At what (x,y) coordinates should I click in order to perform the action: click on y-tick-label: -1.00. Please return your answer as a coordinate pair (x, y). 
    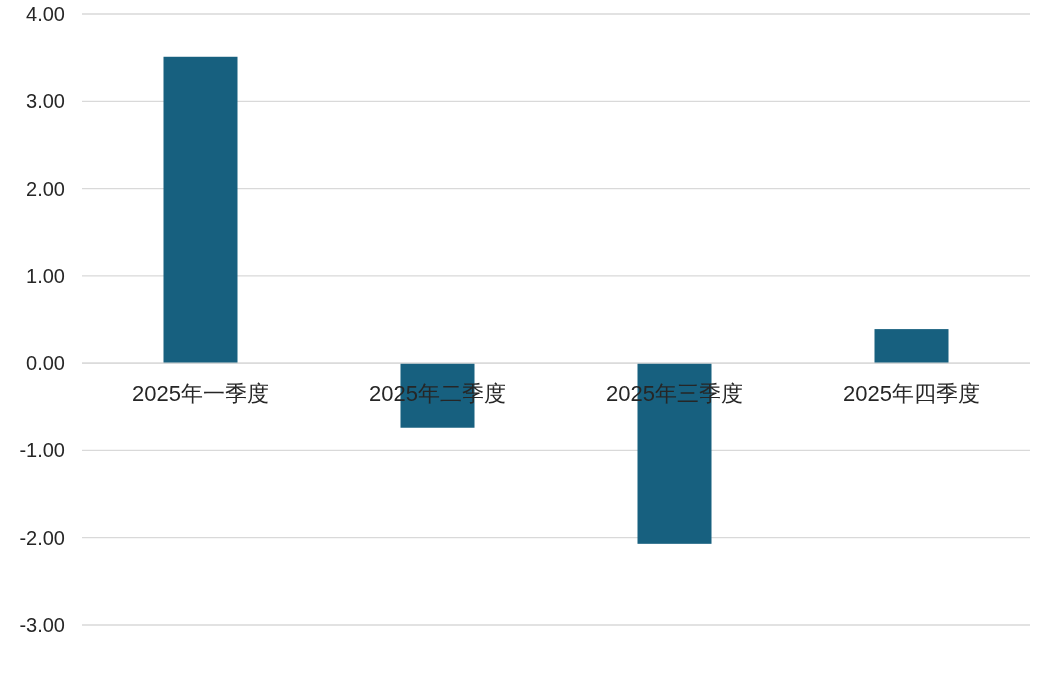
    Looking at the image, I should click on (42, 450).